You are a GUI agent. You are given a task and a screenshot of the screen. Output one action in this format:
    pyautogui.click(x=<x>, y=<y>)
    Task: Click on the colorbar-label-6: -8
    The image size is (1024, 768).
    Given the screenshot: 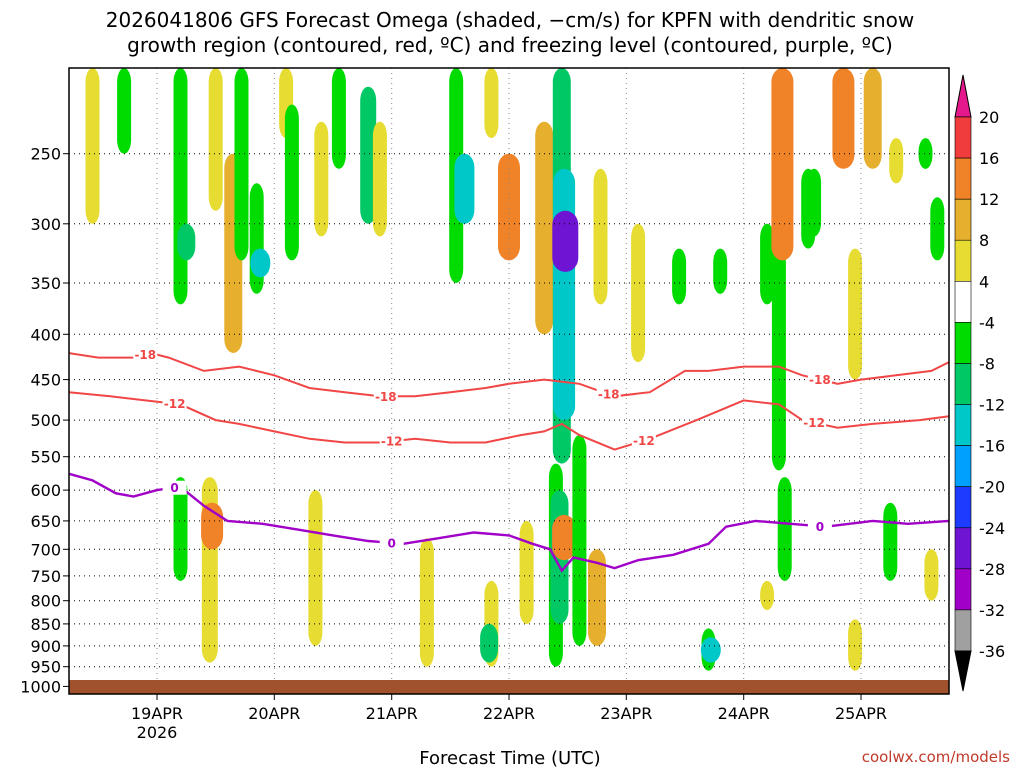 What is the action you would take?
    pyautogui.click(x=987, y=364)
    